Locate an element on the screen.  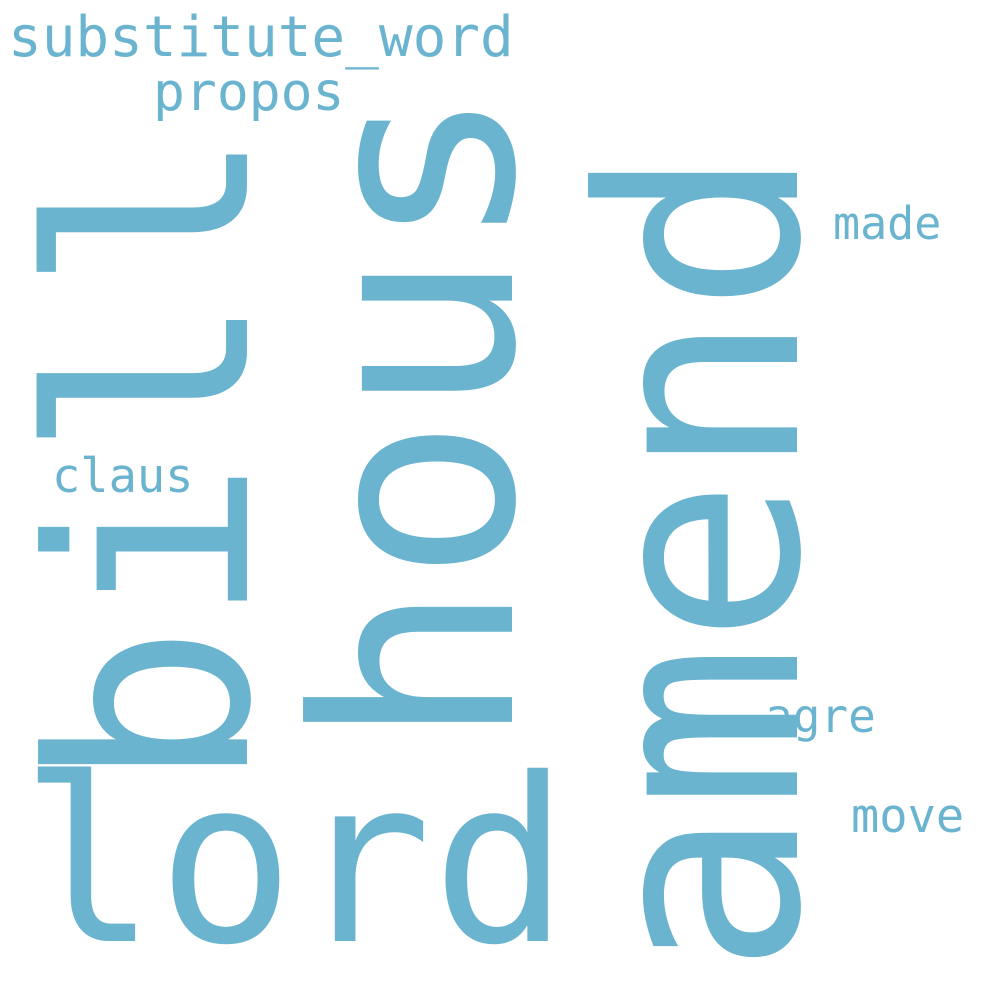
word-propos: propos is located at coordinates (249, 92).